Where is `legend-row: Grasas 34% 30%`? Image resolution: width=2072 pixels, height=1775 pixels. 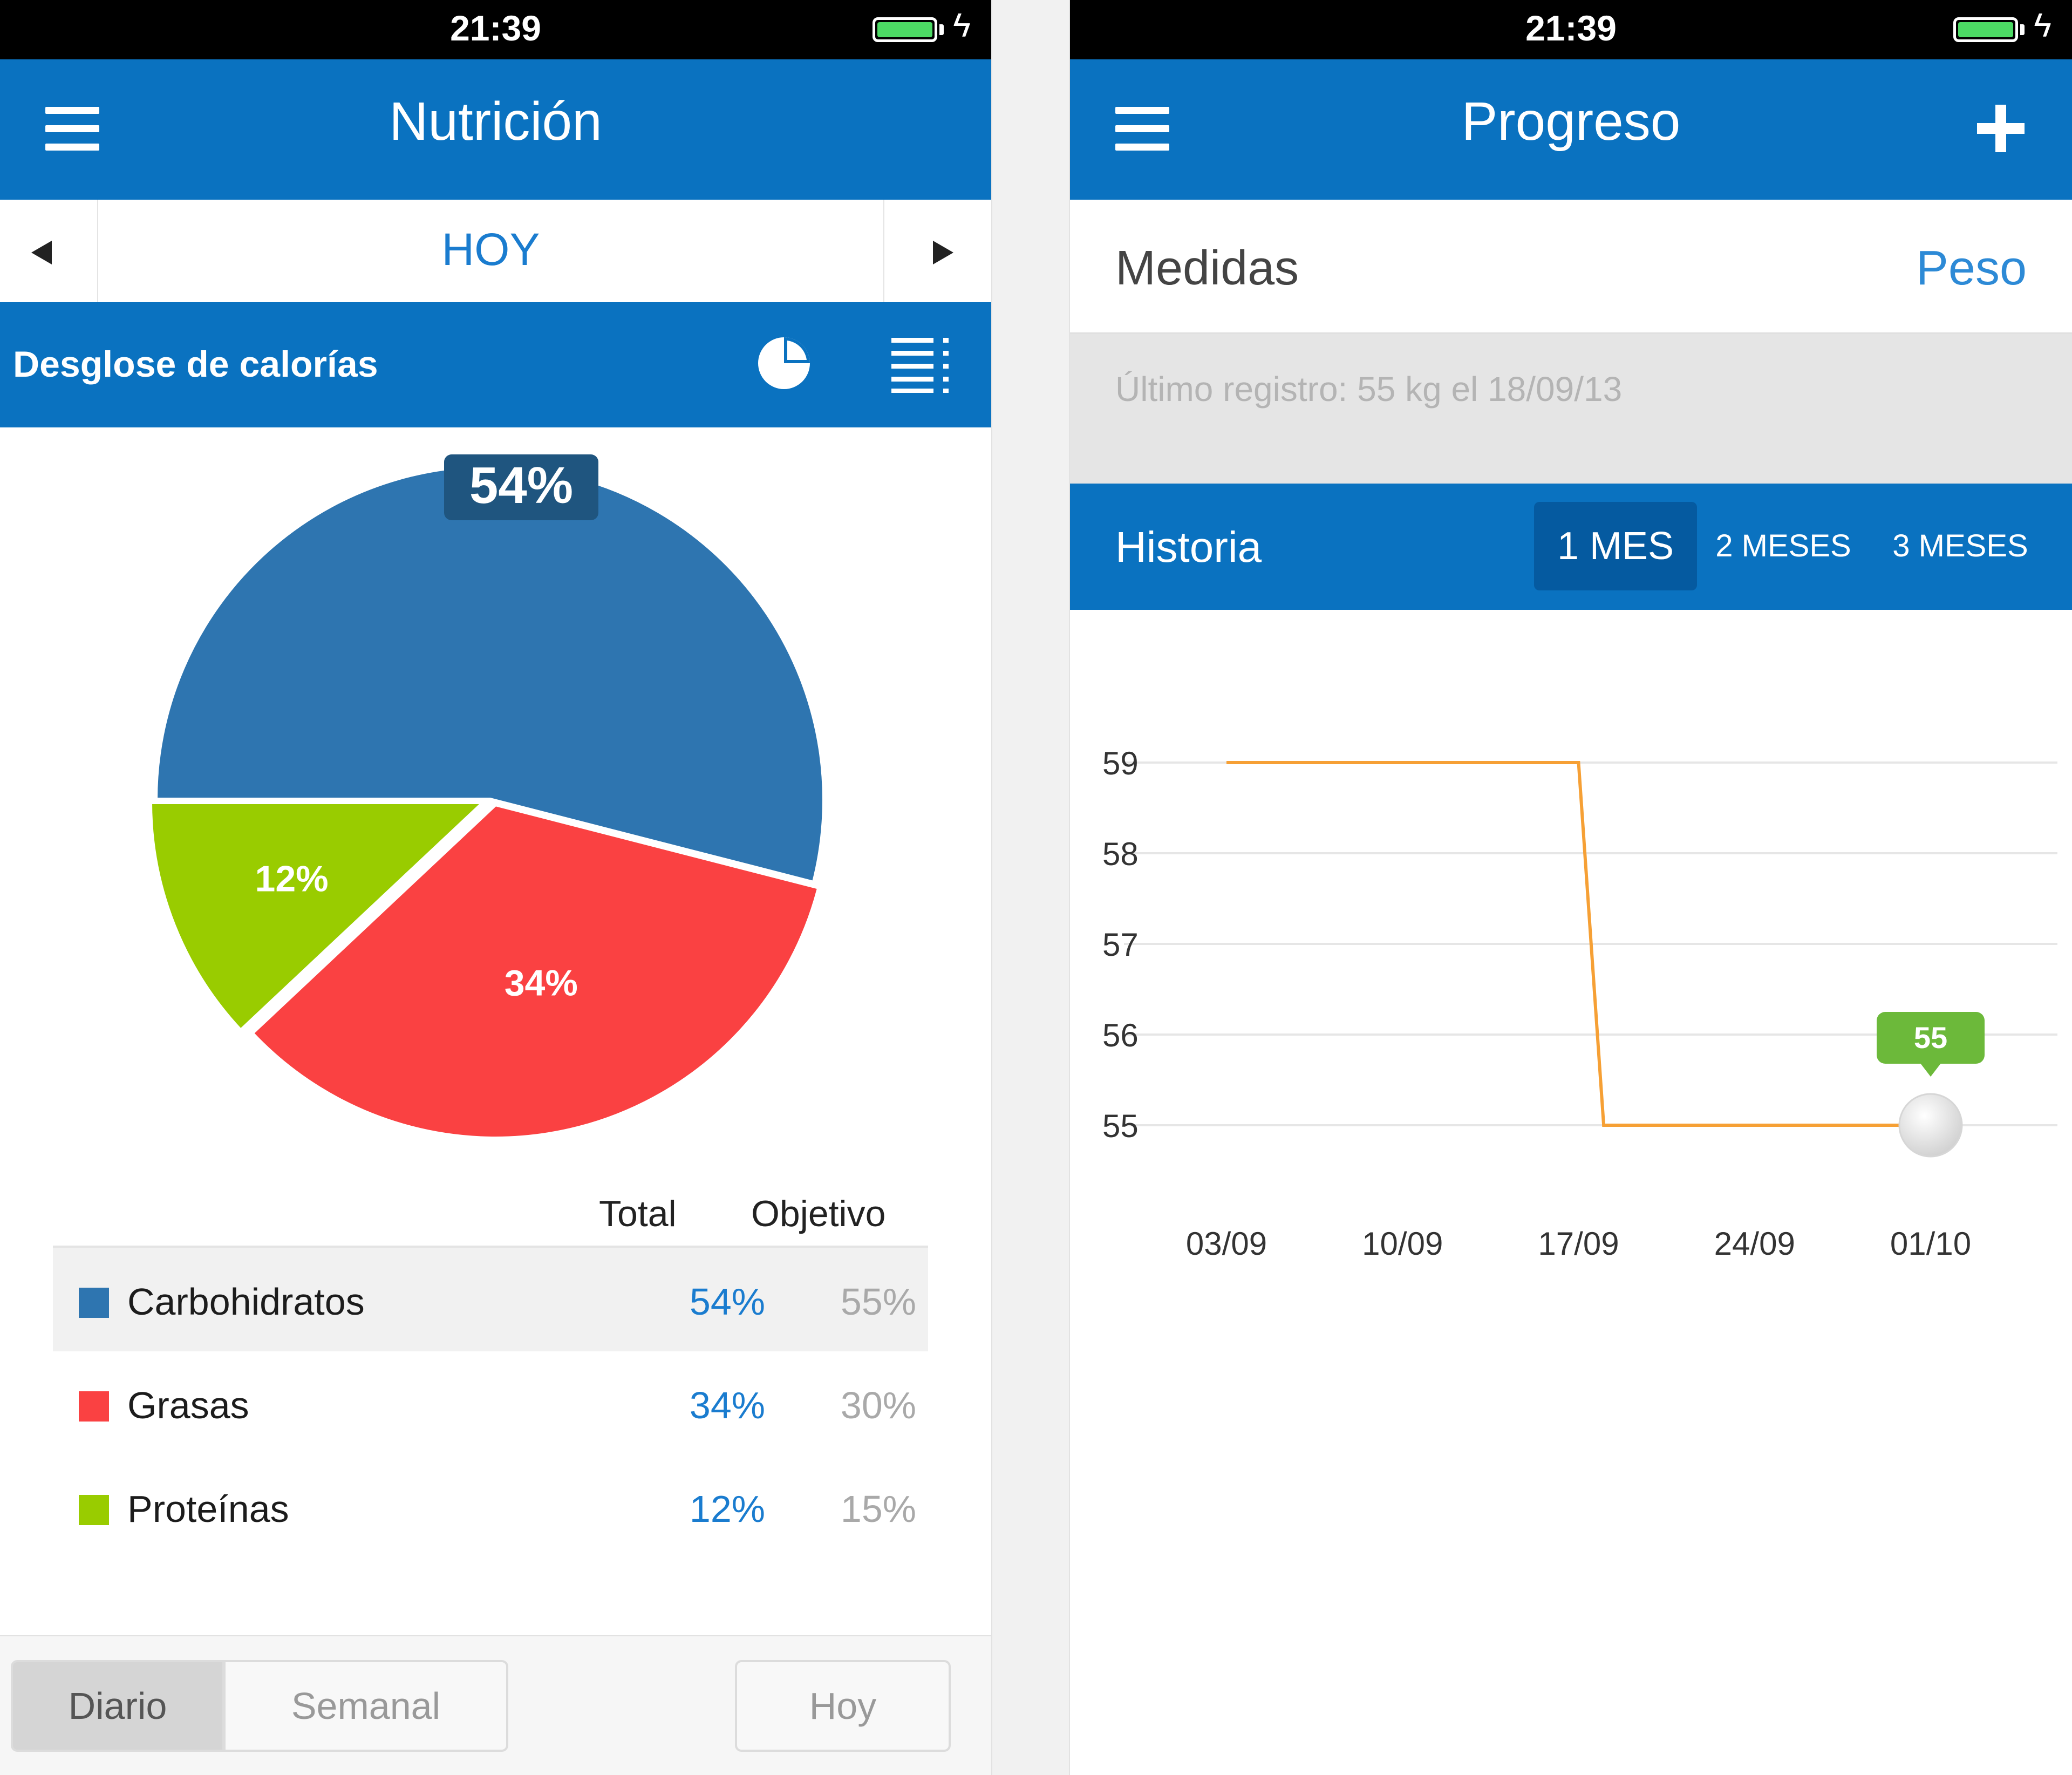 legend-row: Grasas 34% 30% is located at coordinates (490, 1403).